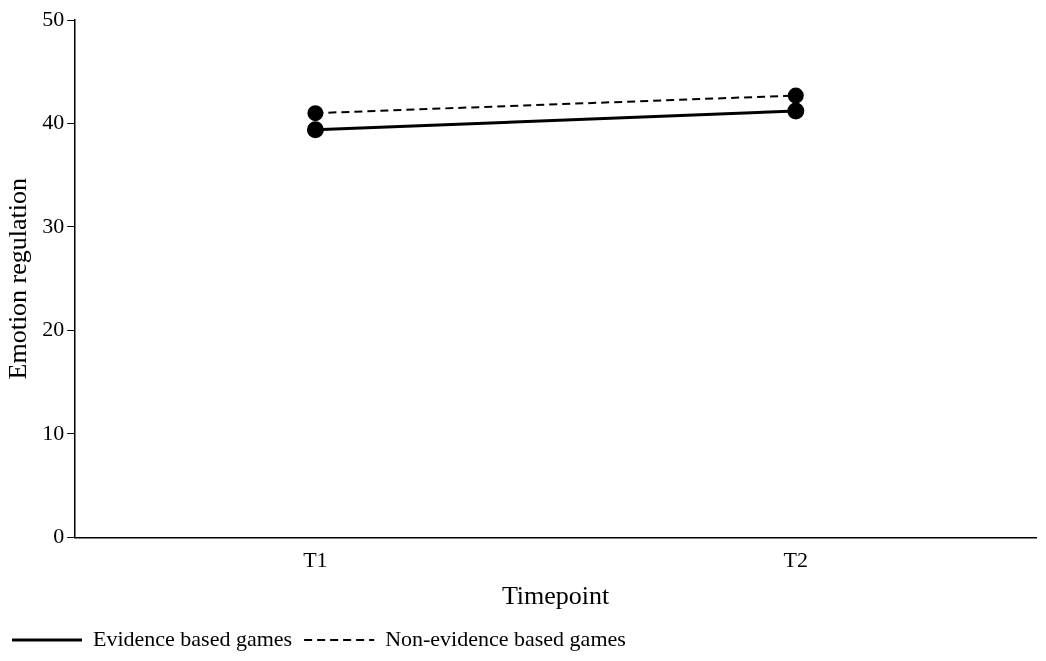 This screenshot has width=1046, height=661. What do you see at coordinates (193, 638) in the screenshot?
I see `legend-label: Evidence based games` at bounding box center [193, 638].